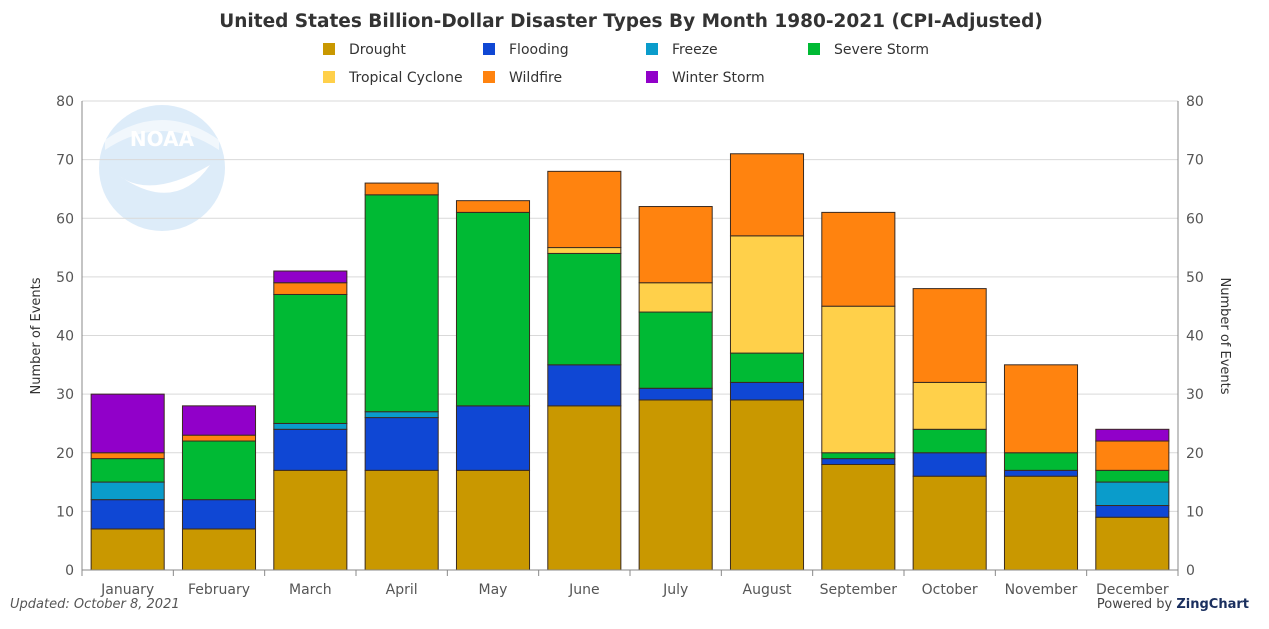 The image size is (1269, 629). I want to click on legend-item: Wildfire, so click(522, 78).